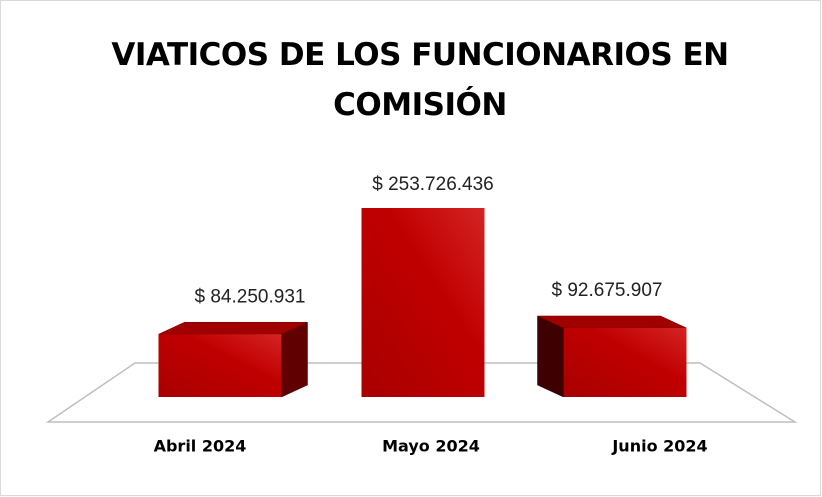  I want to click on x-tick-label: Abril 2024, so click(200, 446).